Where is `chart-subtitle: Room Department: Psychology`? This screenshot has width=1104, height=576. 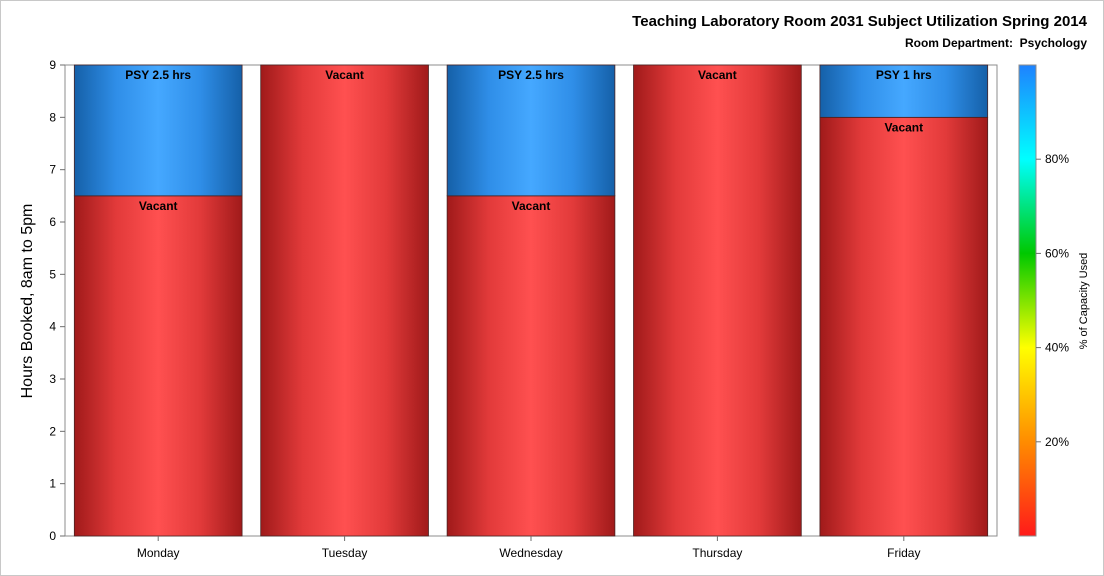 chart-subtitle: Room Department: Psychology is located at coordinates (995, 43).